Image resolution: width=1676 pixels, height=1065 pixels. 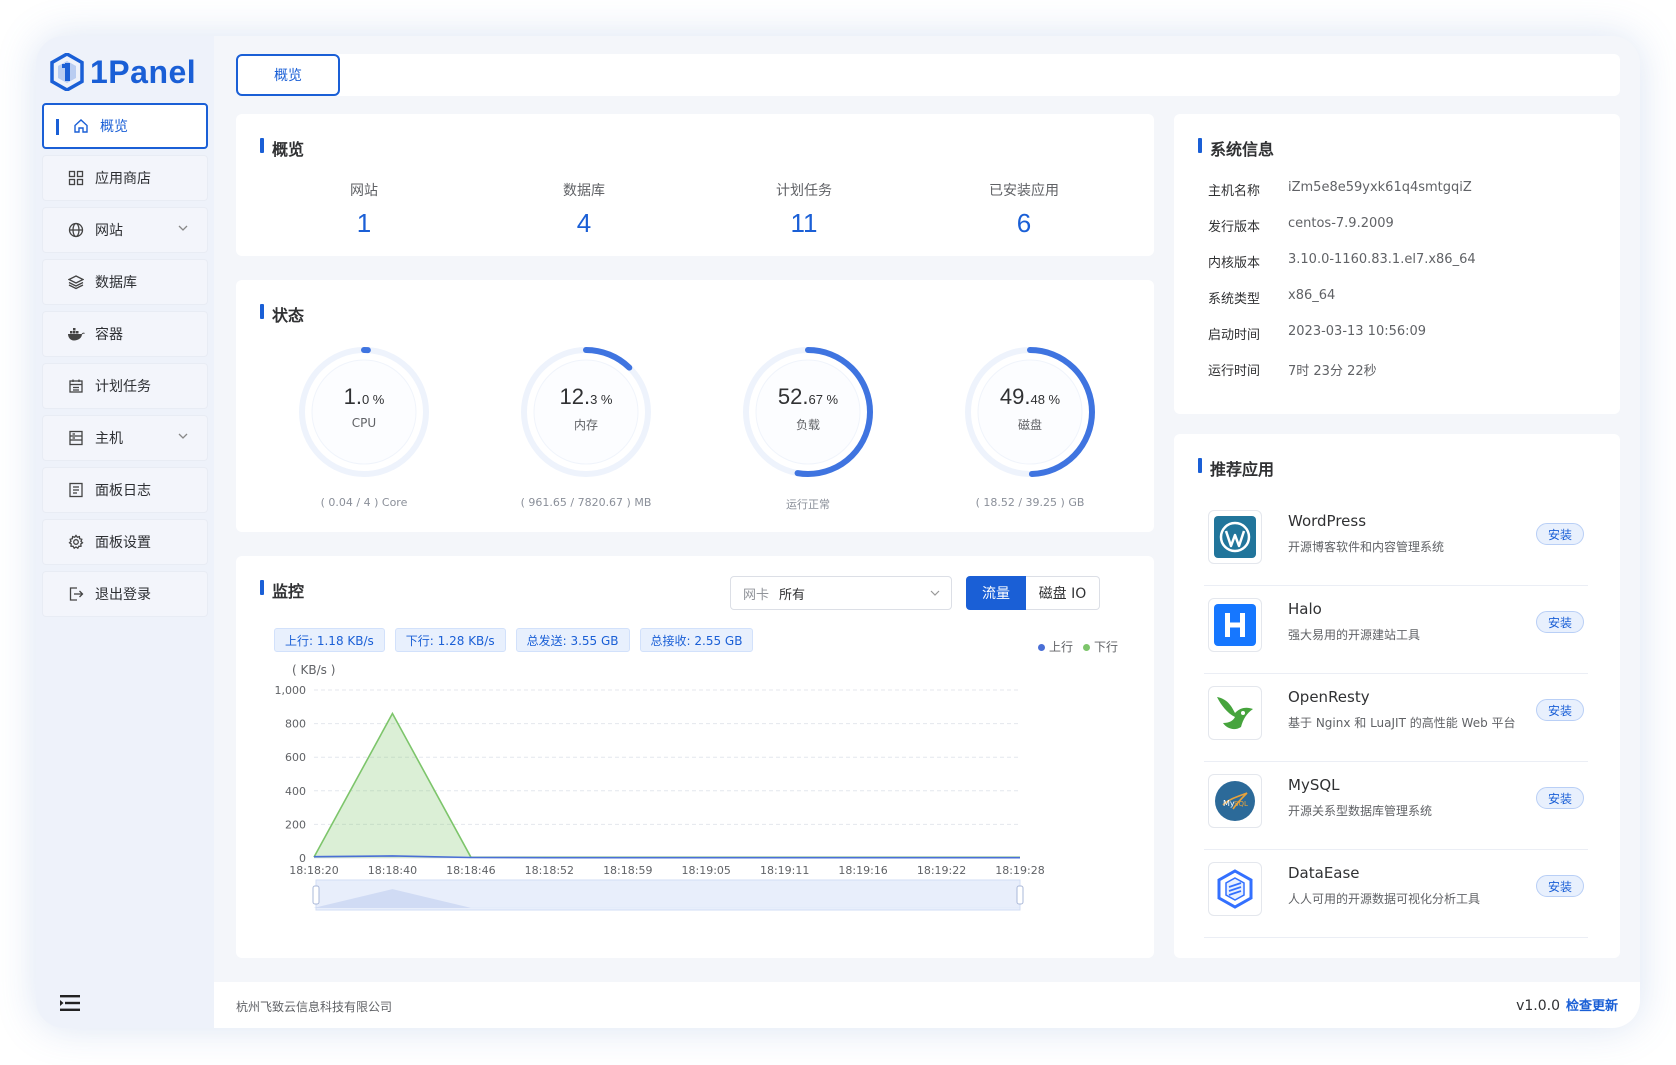 I want to click on stat-value: 1, so click(x=364, y=223).